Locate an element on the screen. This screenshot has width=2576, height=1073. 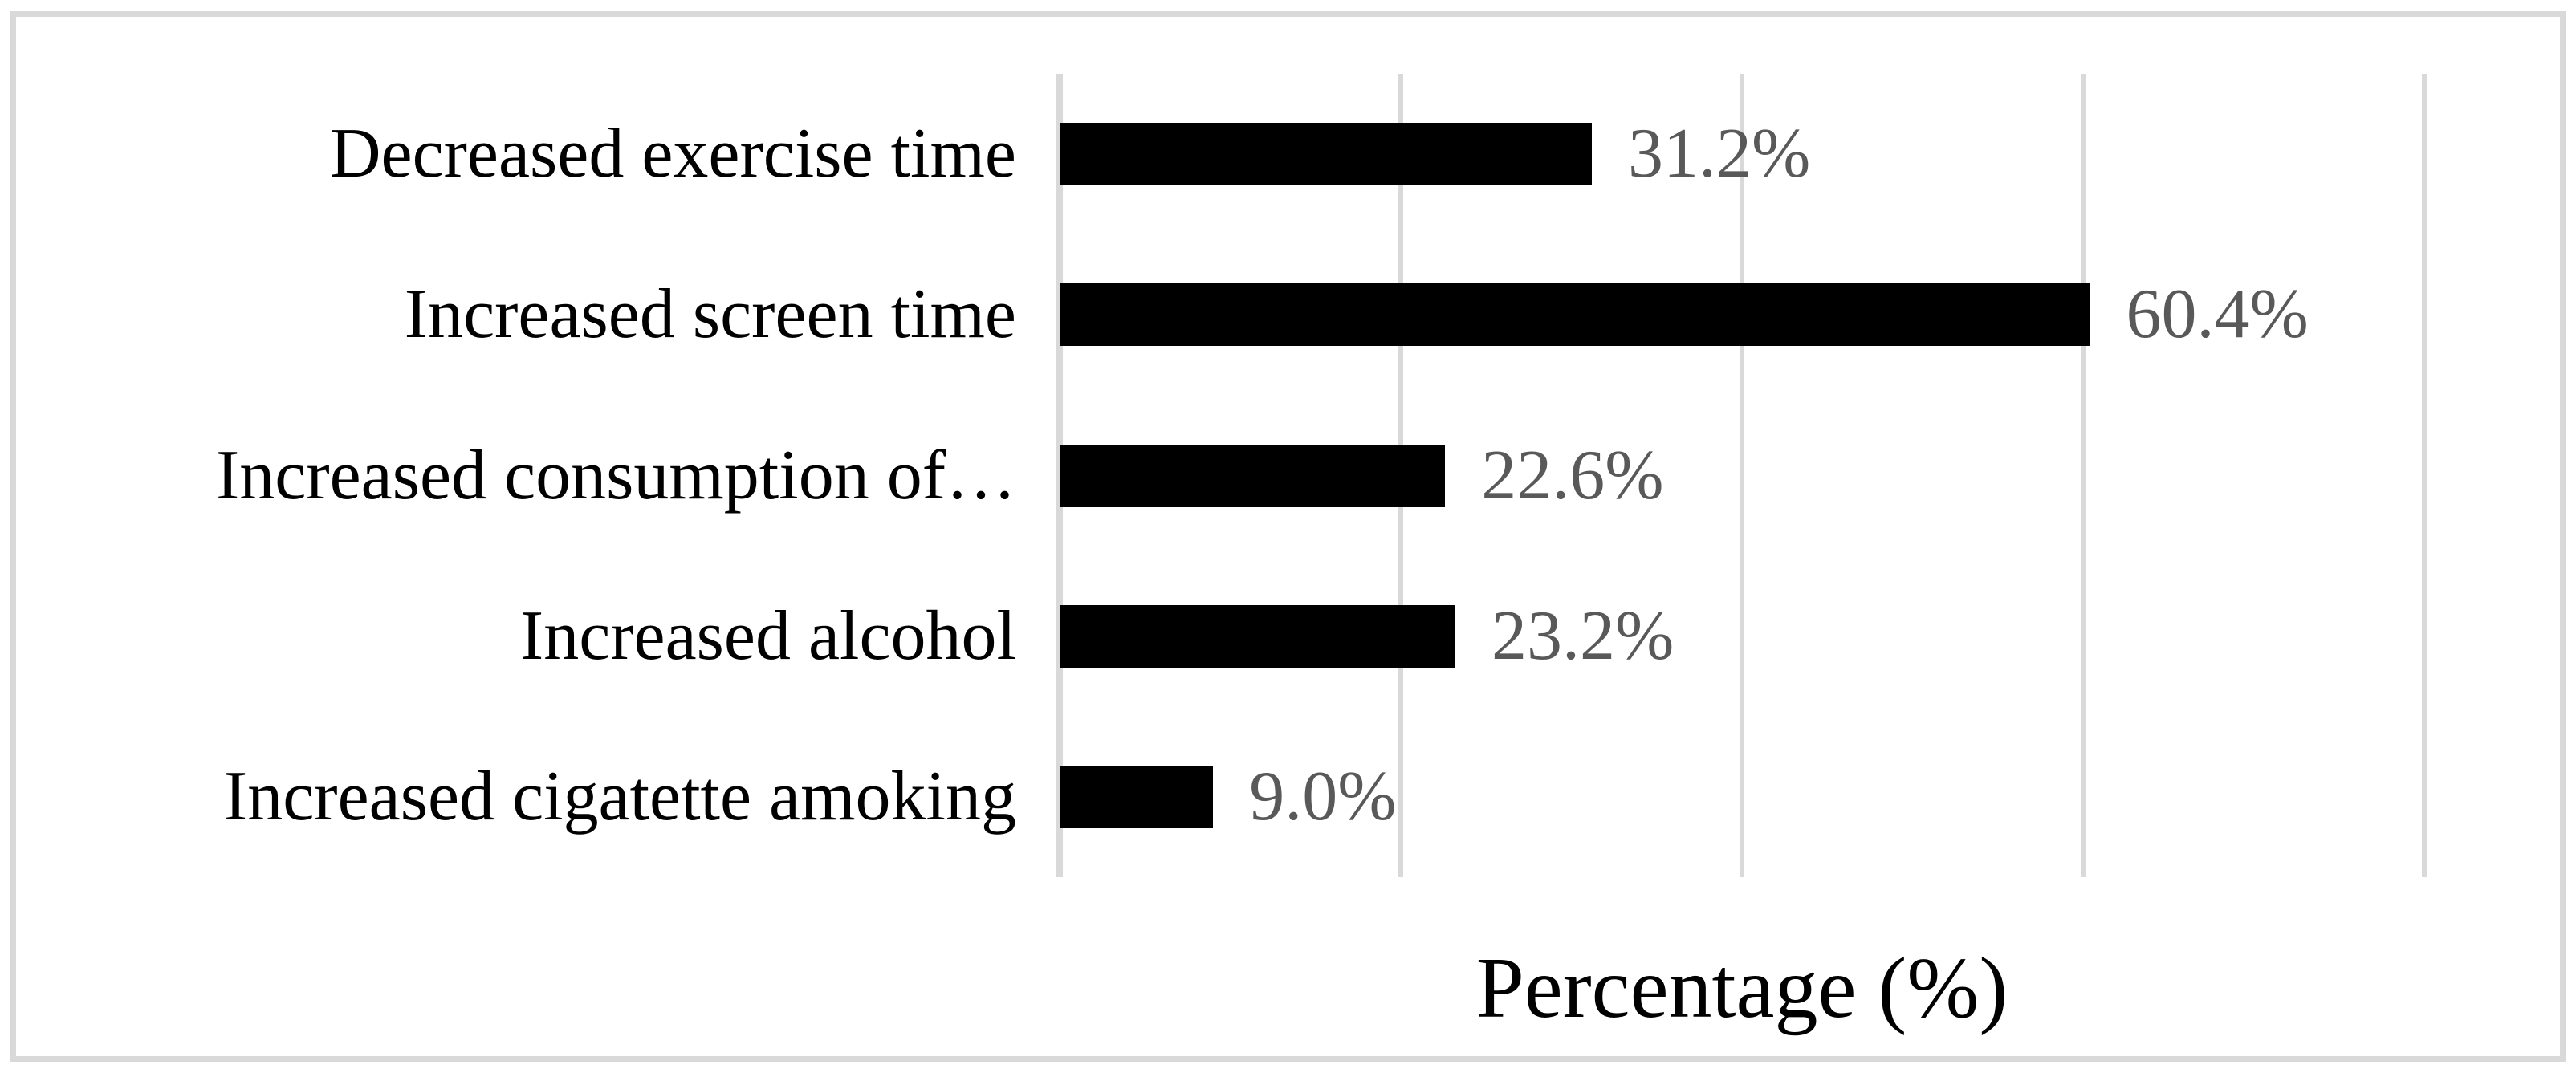
chart-row: Increased consumption of… 22.6% is located at coordinates (1288, 475).